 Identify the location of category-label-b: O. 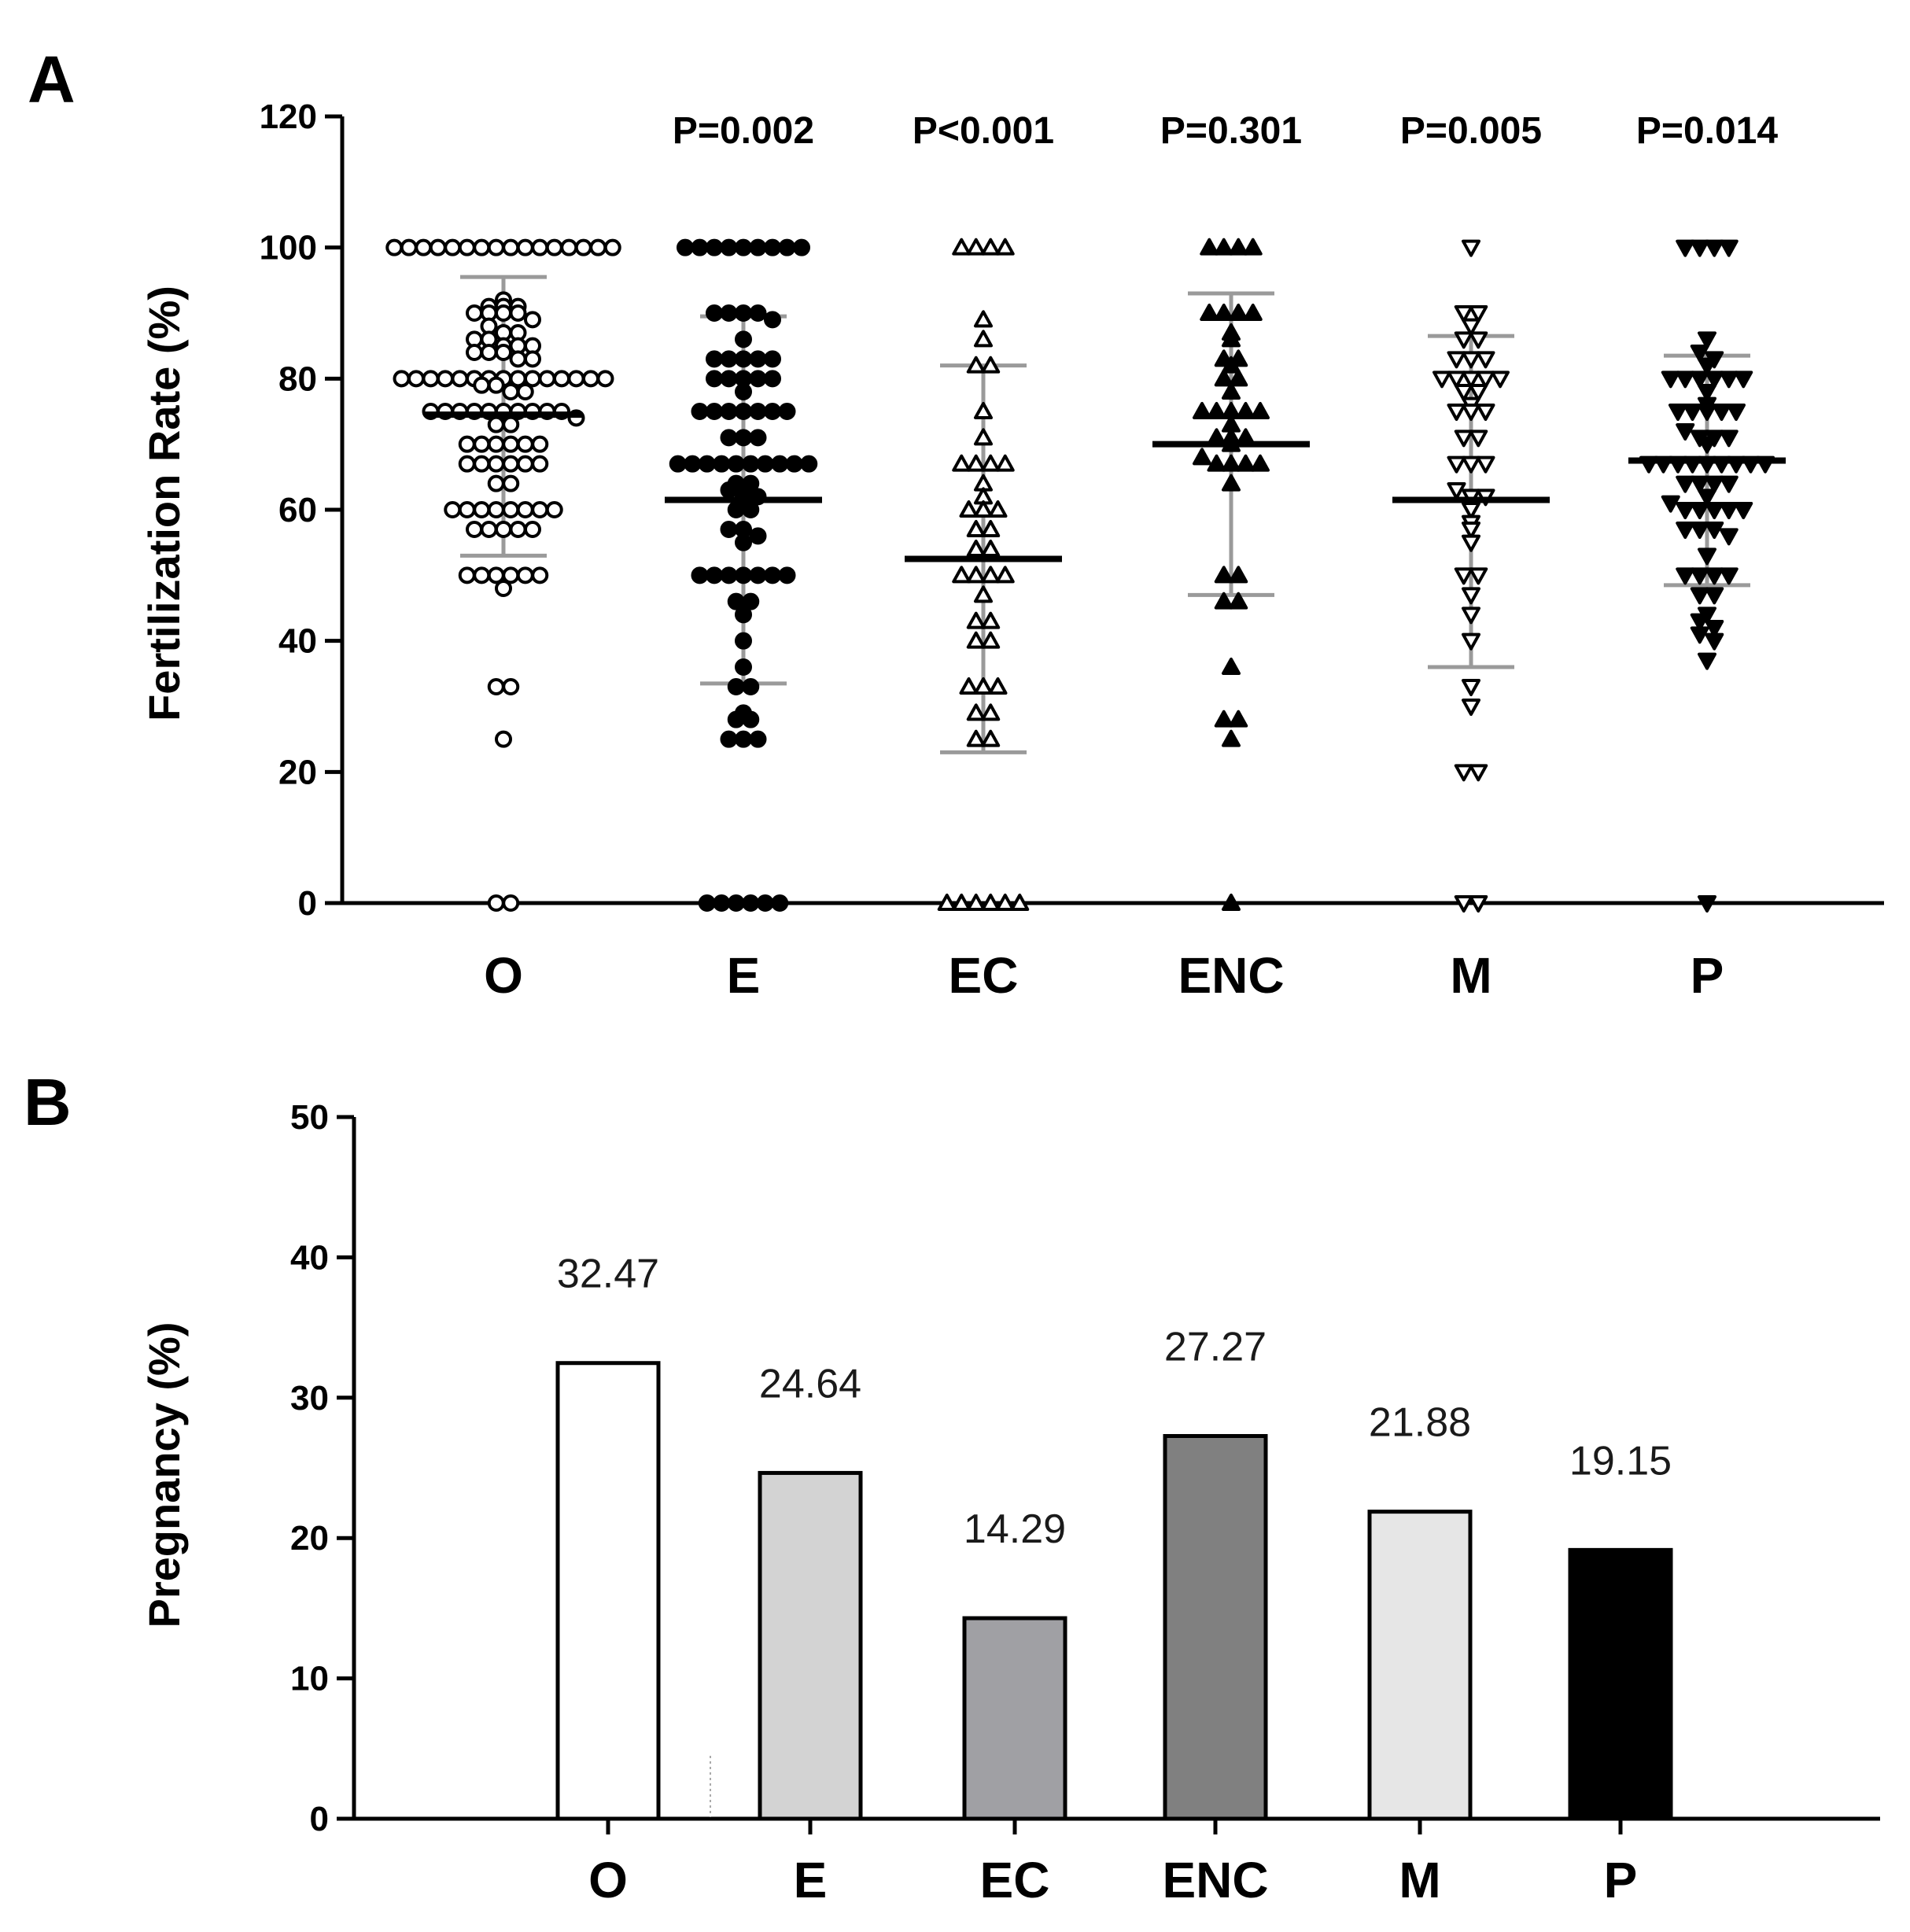
(608, 1880).